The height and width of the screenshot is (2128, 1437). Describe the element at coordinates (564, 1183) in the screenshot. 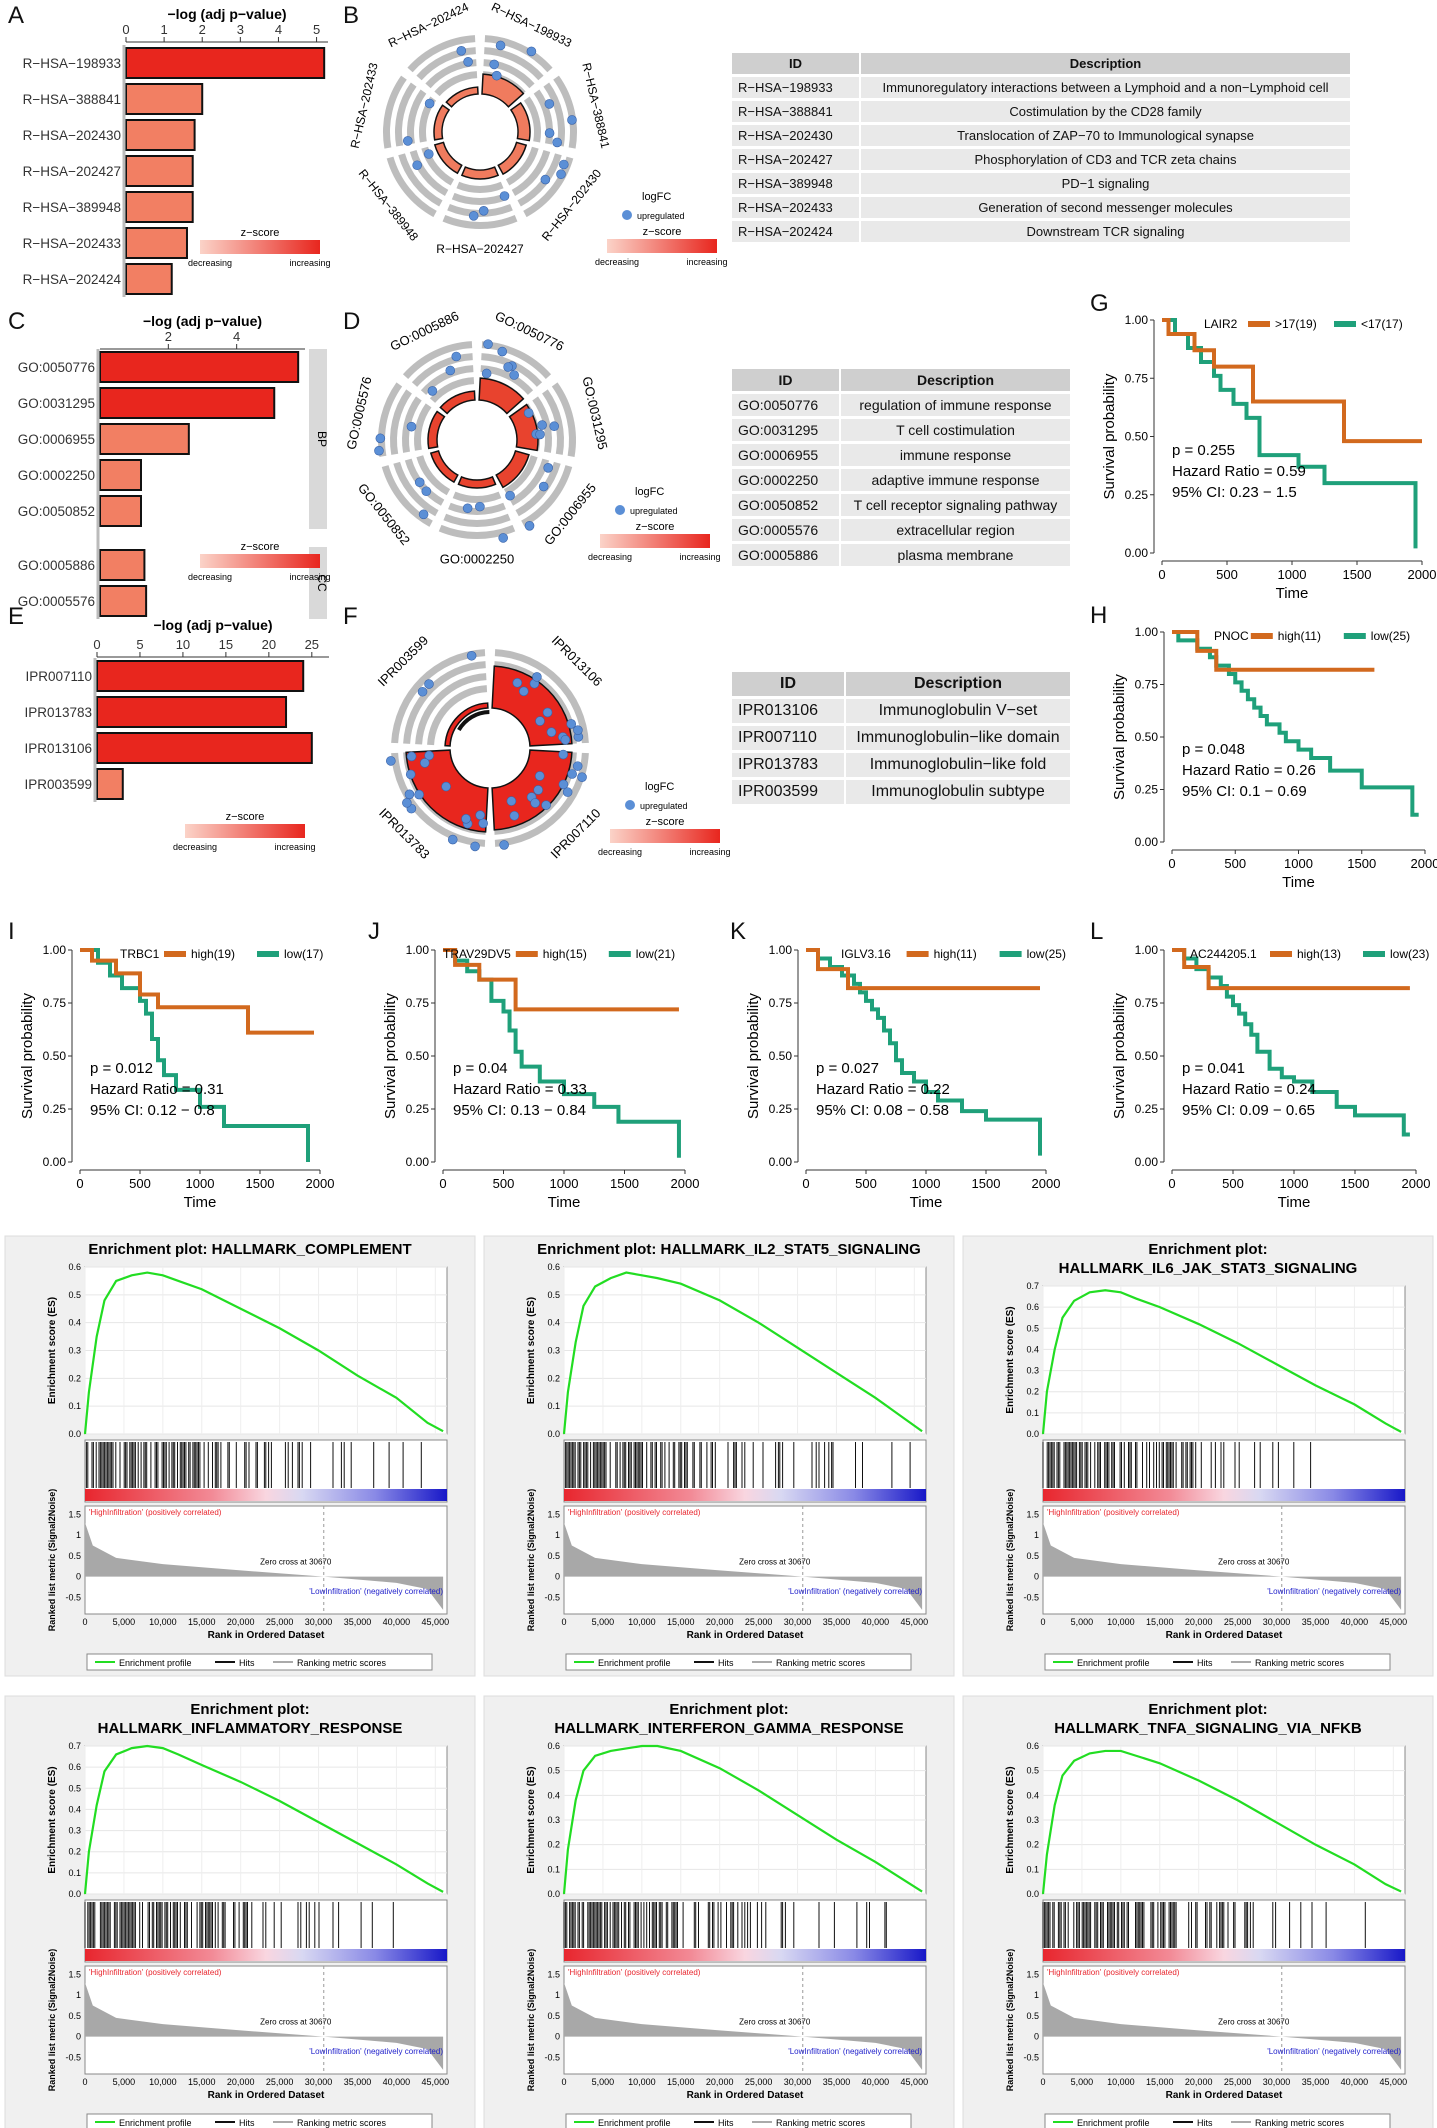

I see `x-tick-label: 1000` at that location.